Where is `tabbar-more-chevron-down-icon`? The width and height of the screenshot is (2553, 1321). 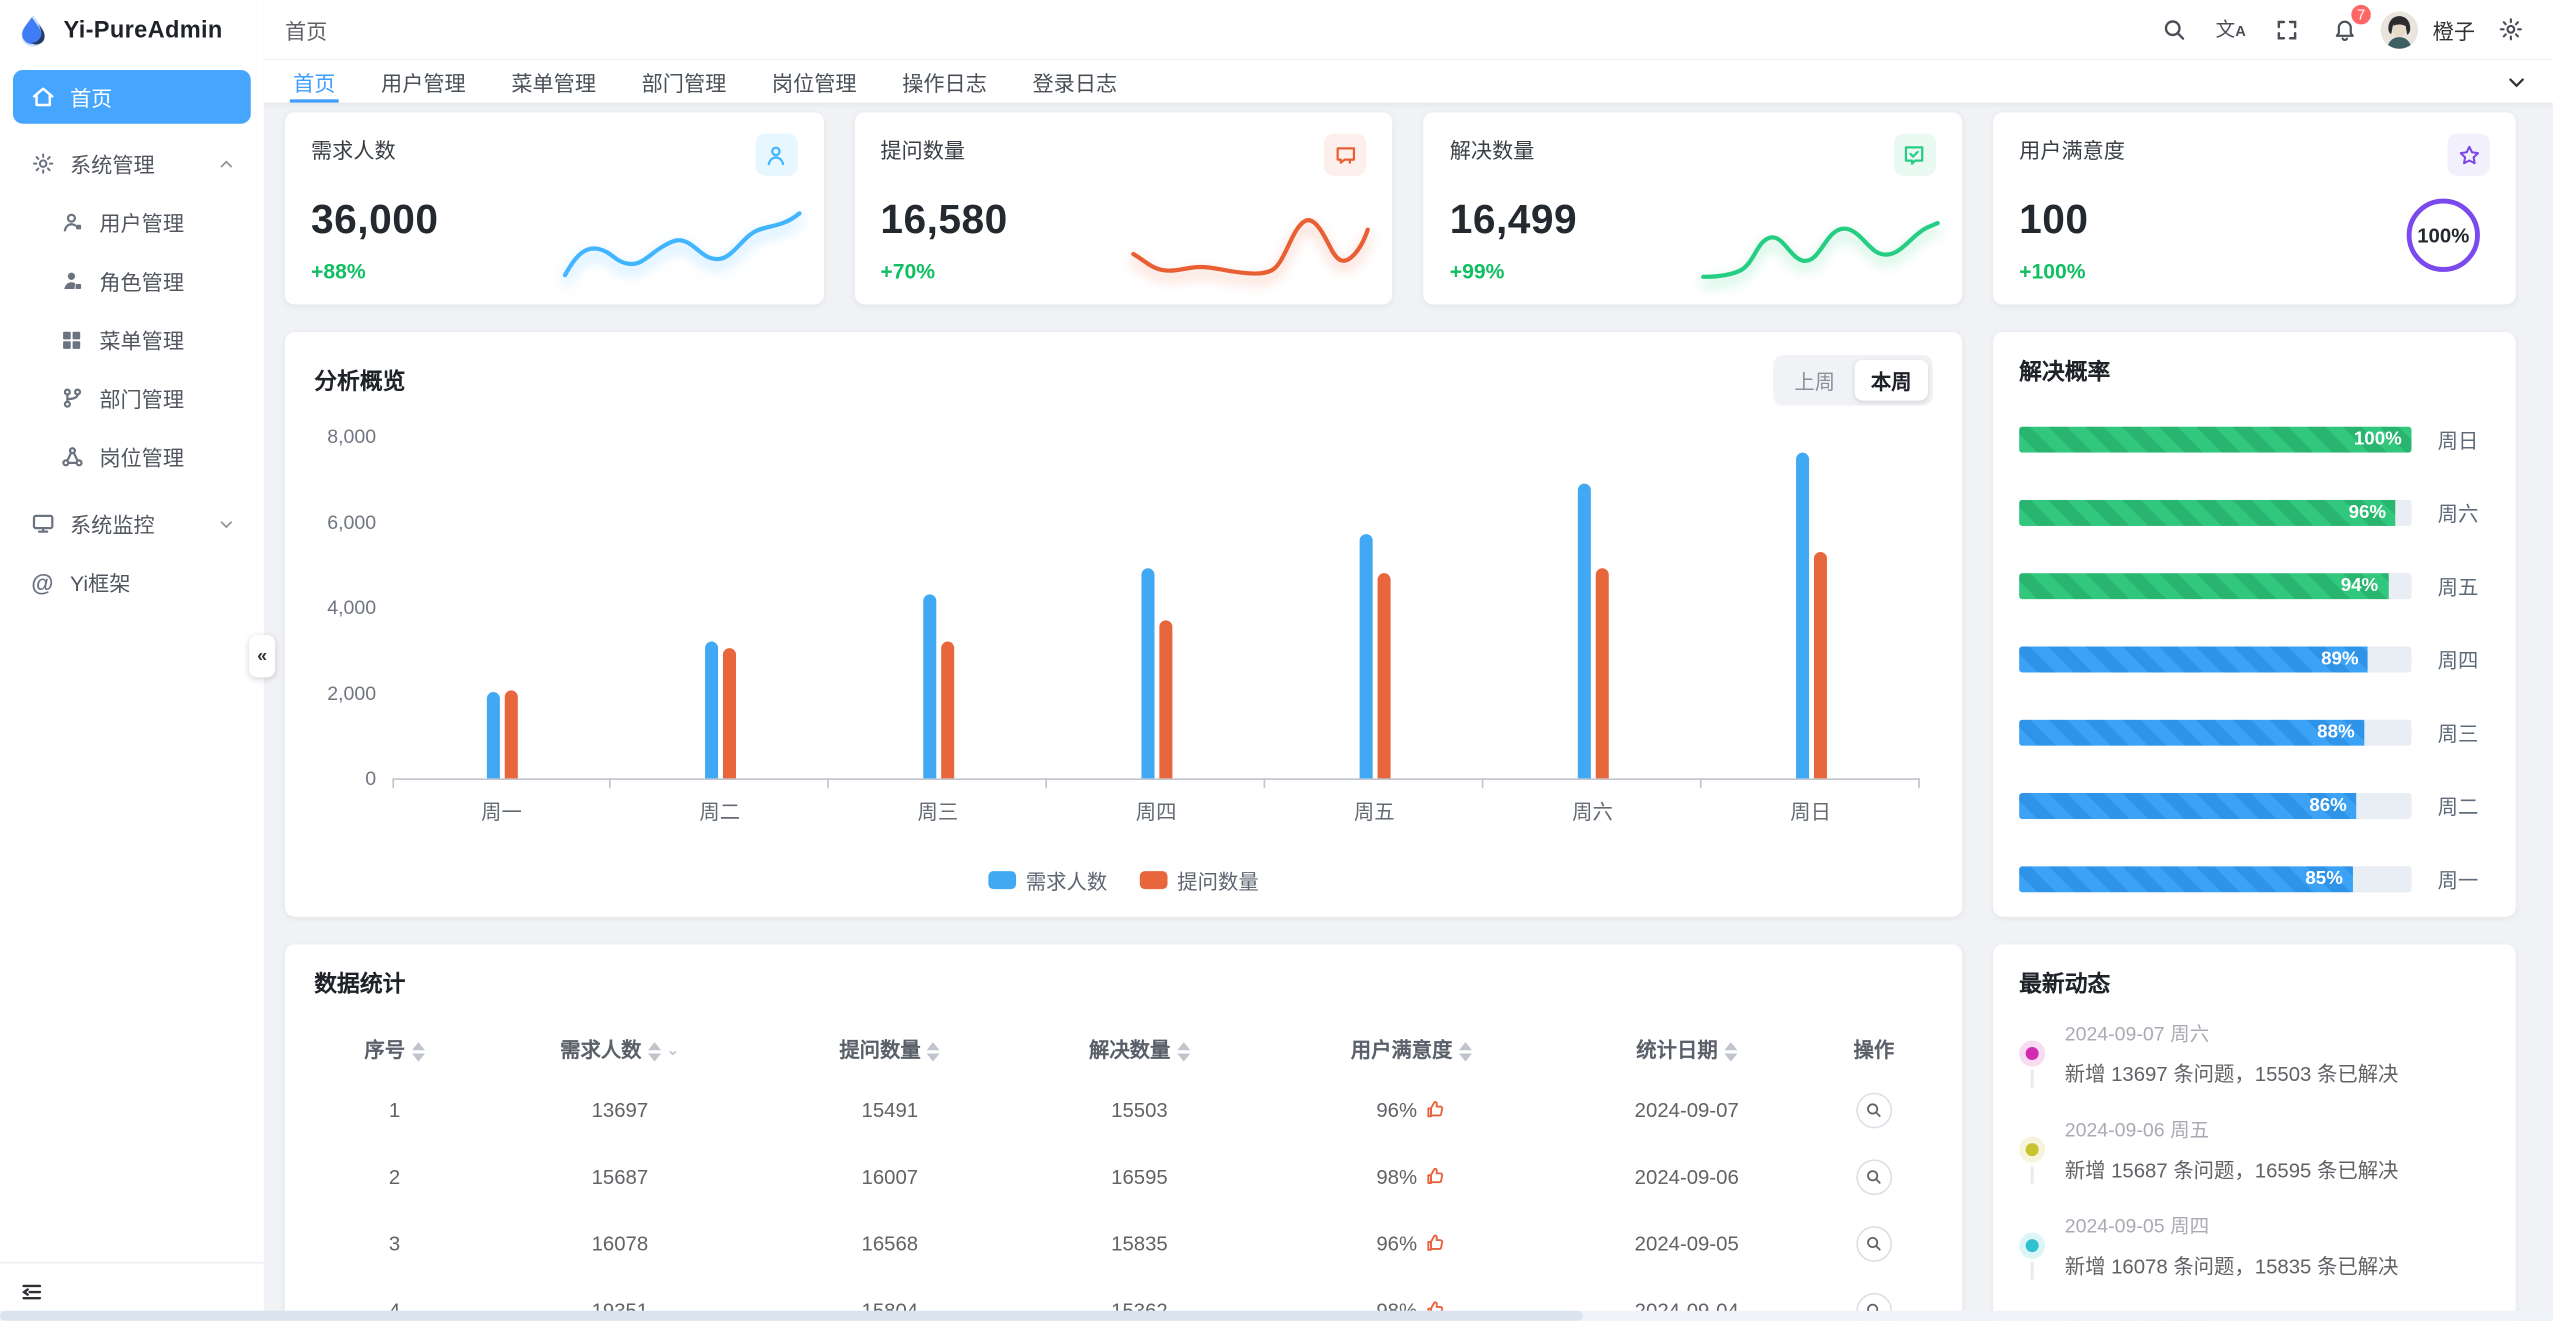
tabbar-more-chevron-down-icon is located at coordinates (2516, 81).